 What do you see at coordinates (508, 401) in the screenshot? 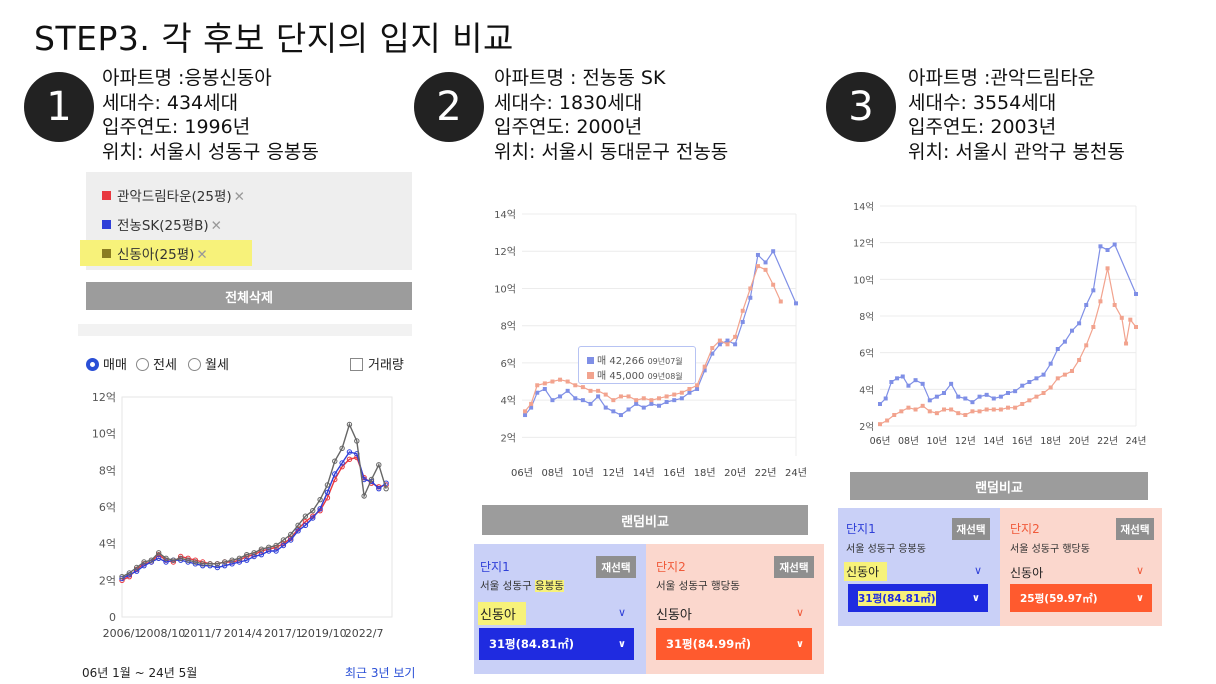
I see `y-tick-label: 4억` at bounding box center [508, 401].